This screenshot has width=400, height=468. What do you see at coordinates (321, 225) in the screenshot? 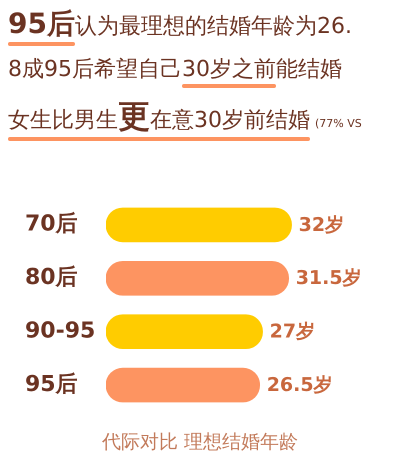
I see `data-label: 32岁` at bounding box center [321, 225].